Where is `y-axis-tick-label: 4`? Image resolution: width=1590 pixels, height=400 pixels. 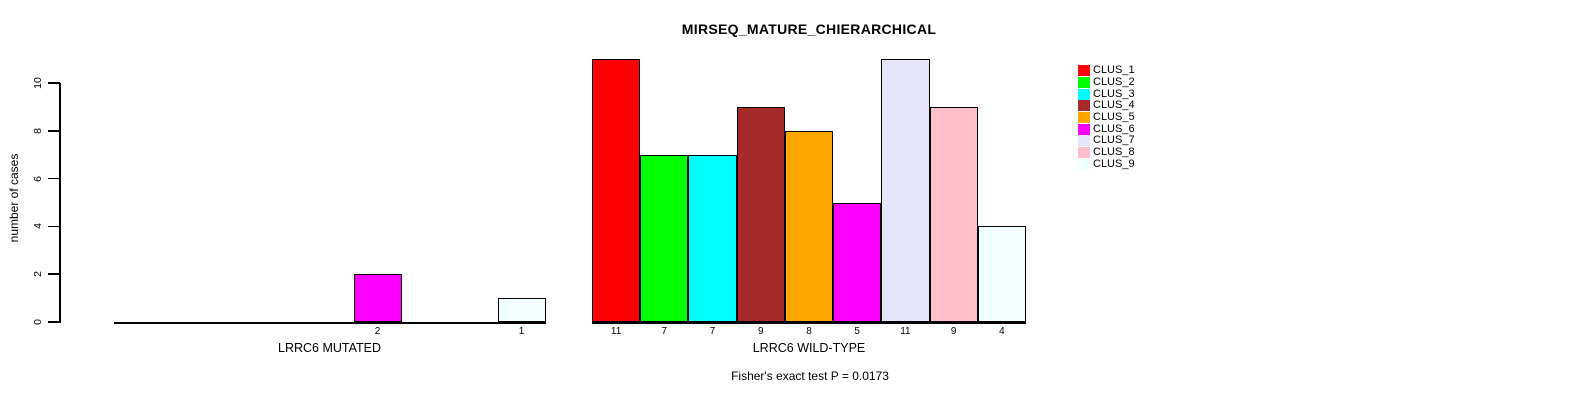 y-axis-tick-label: 4 is located at coordinates (38, 226).